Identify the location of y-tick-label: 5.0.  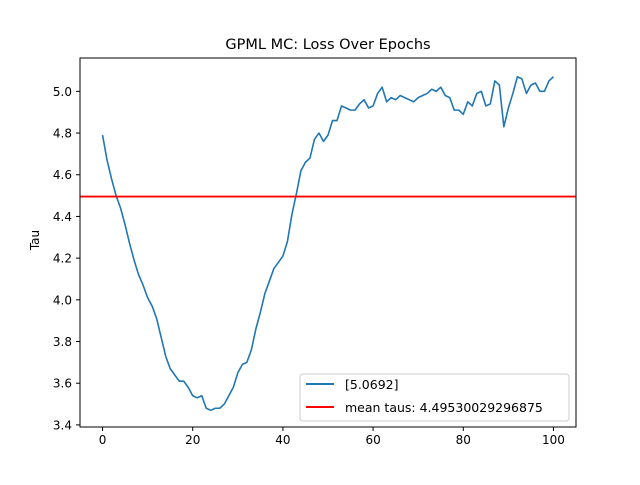
(62, 92).